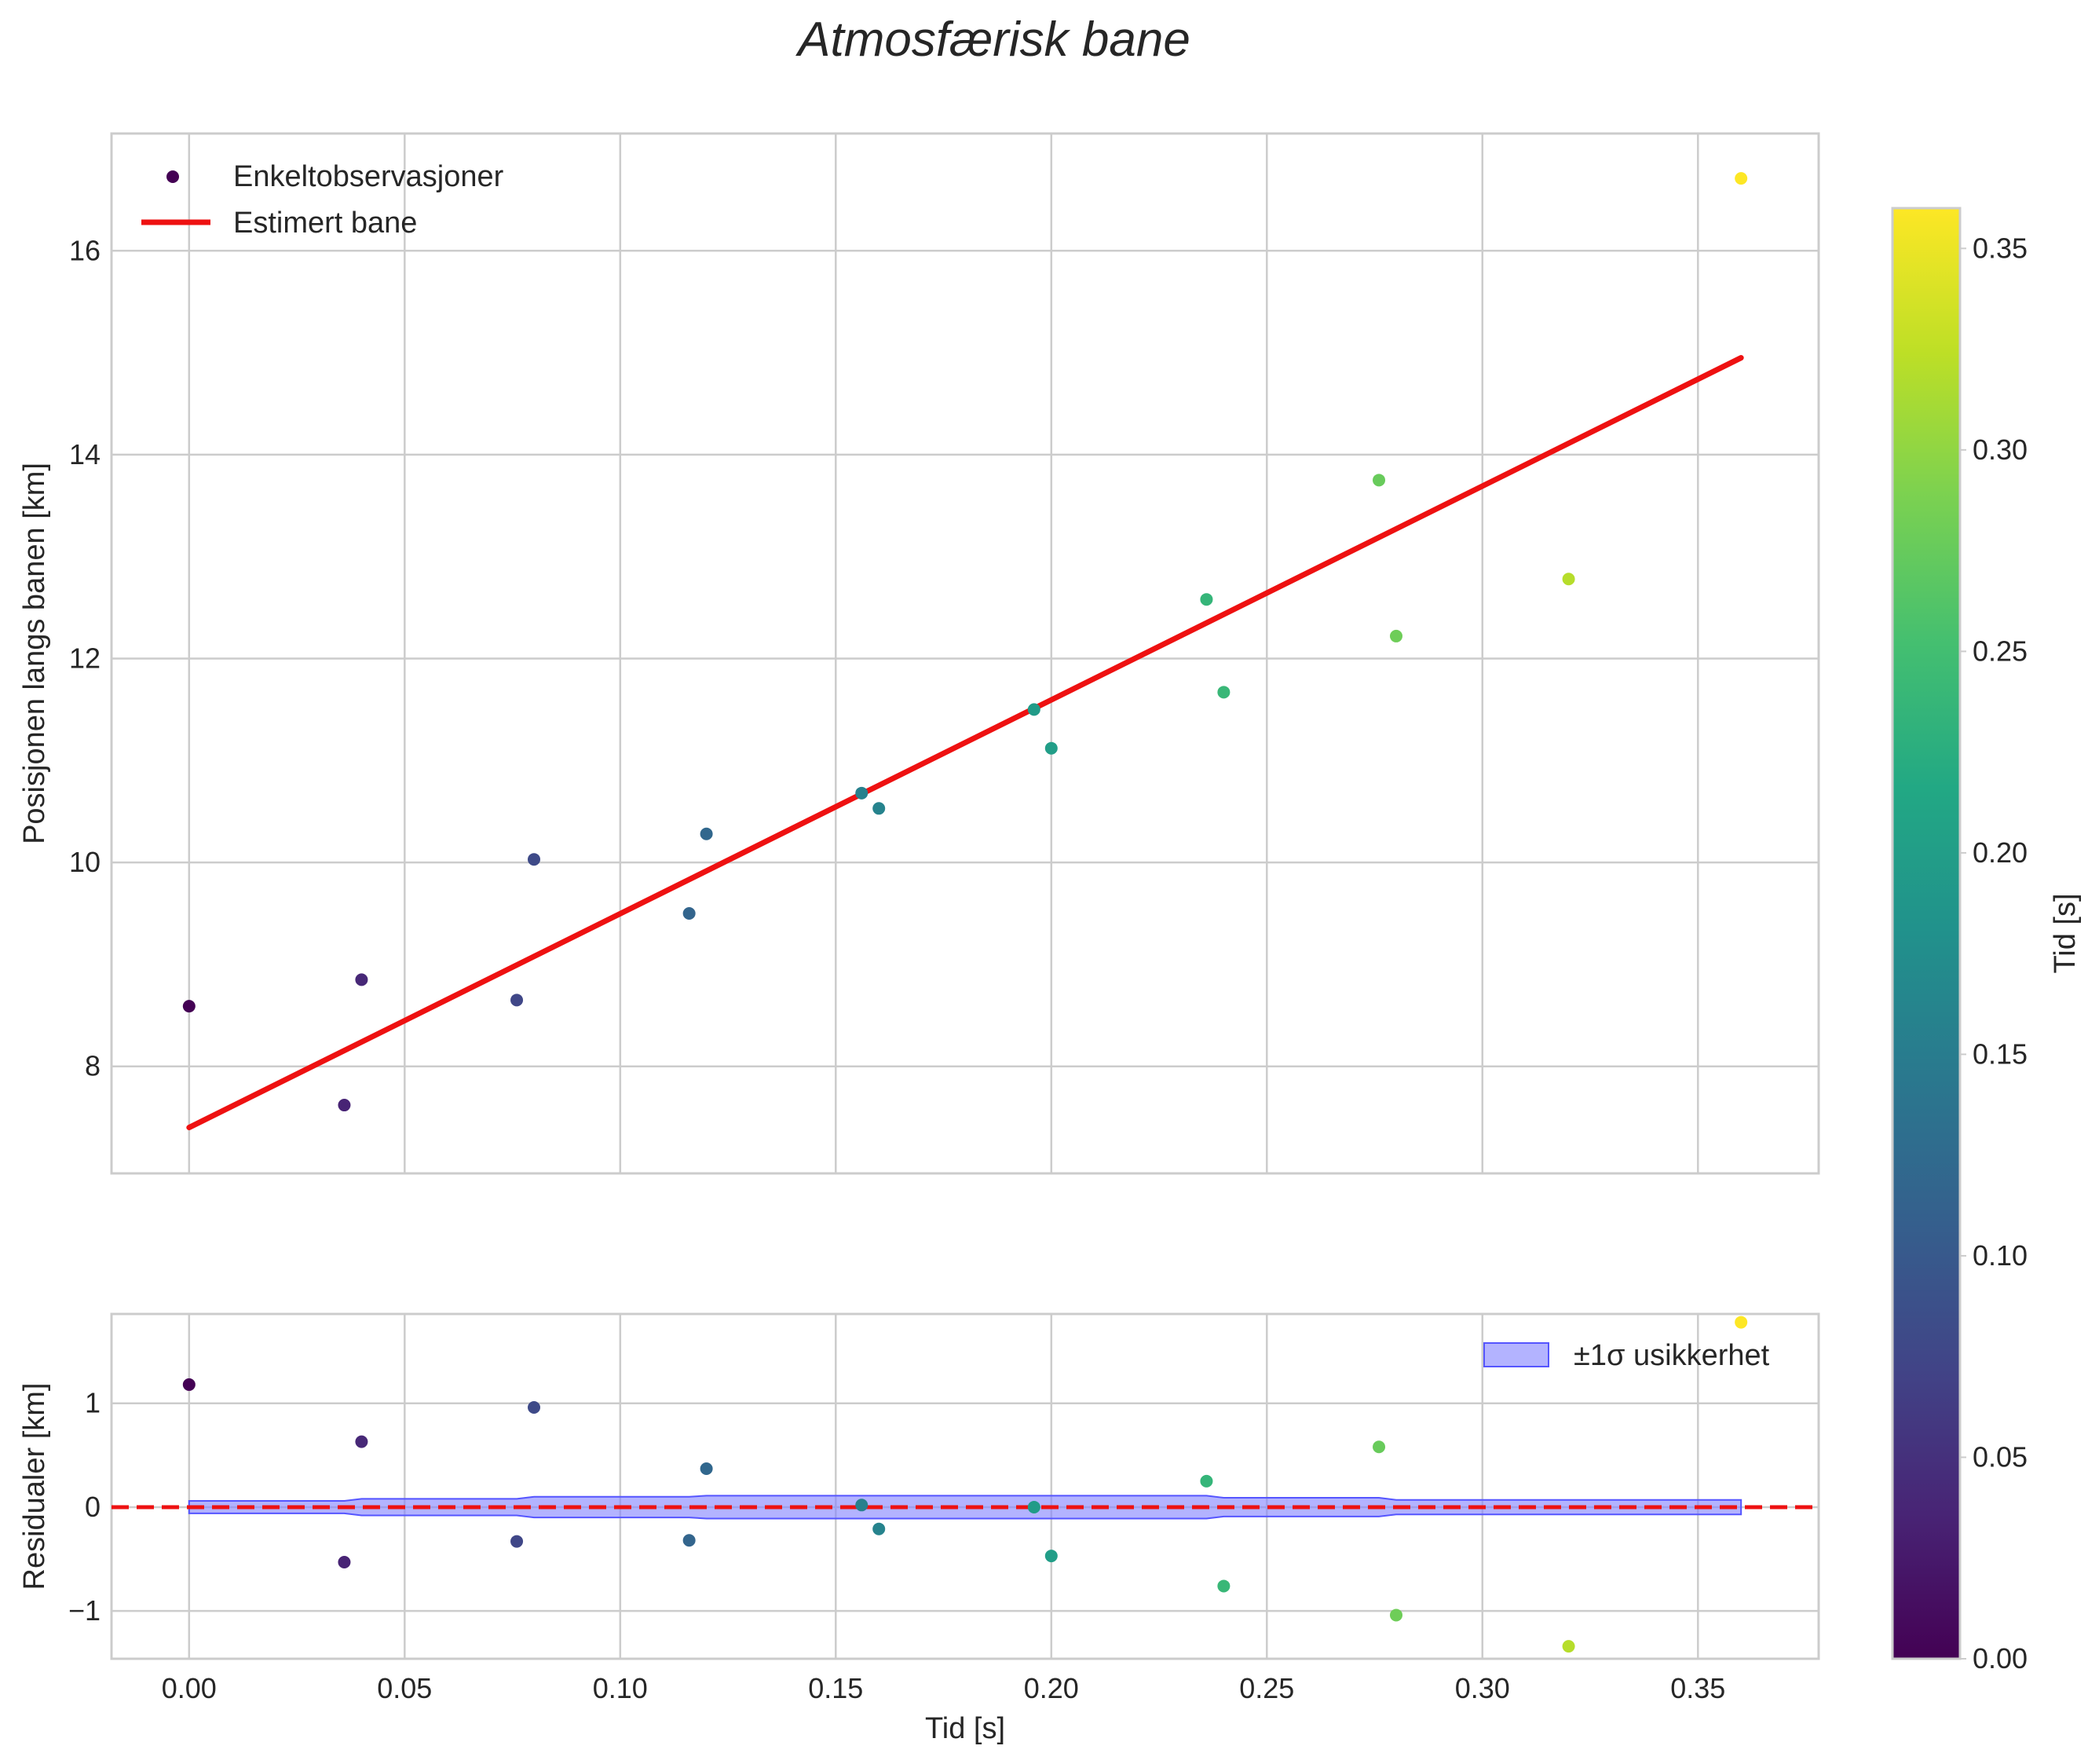 The image size is (2099, 1764). I want to click on y-tick-label: 10, so click(85, 862).